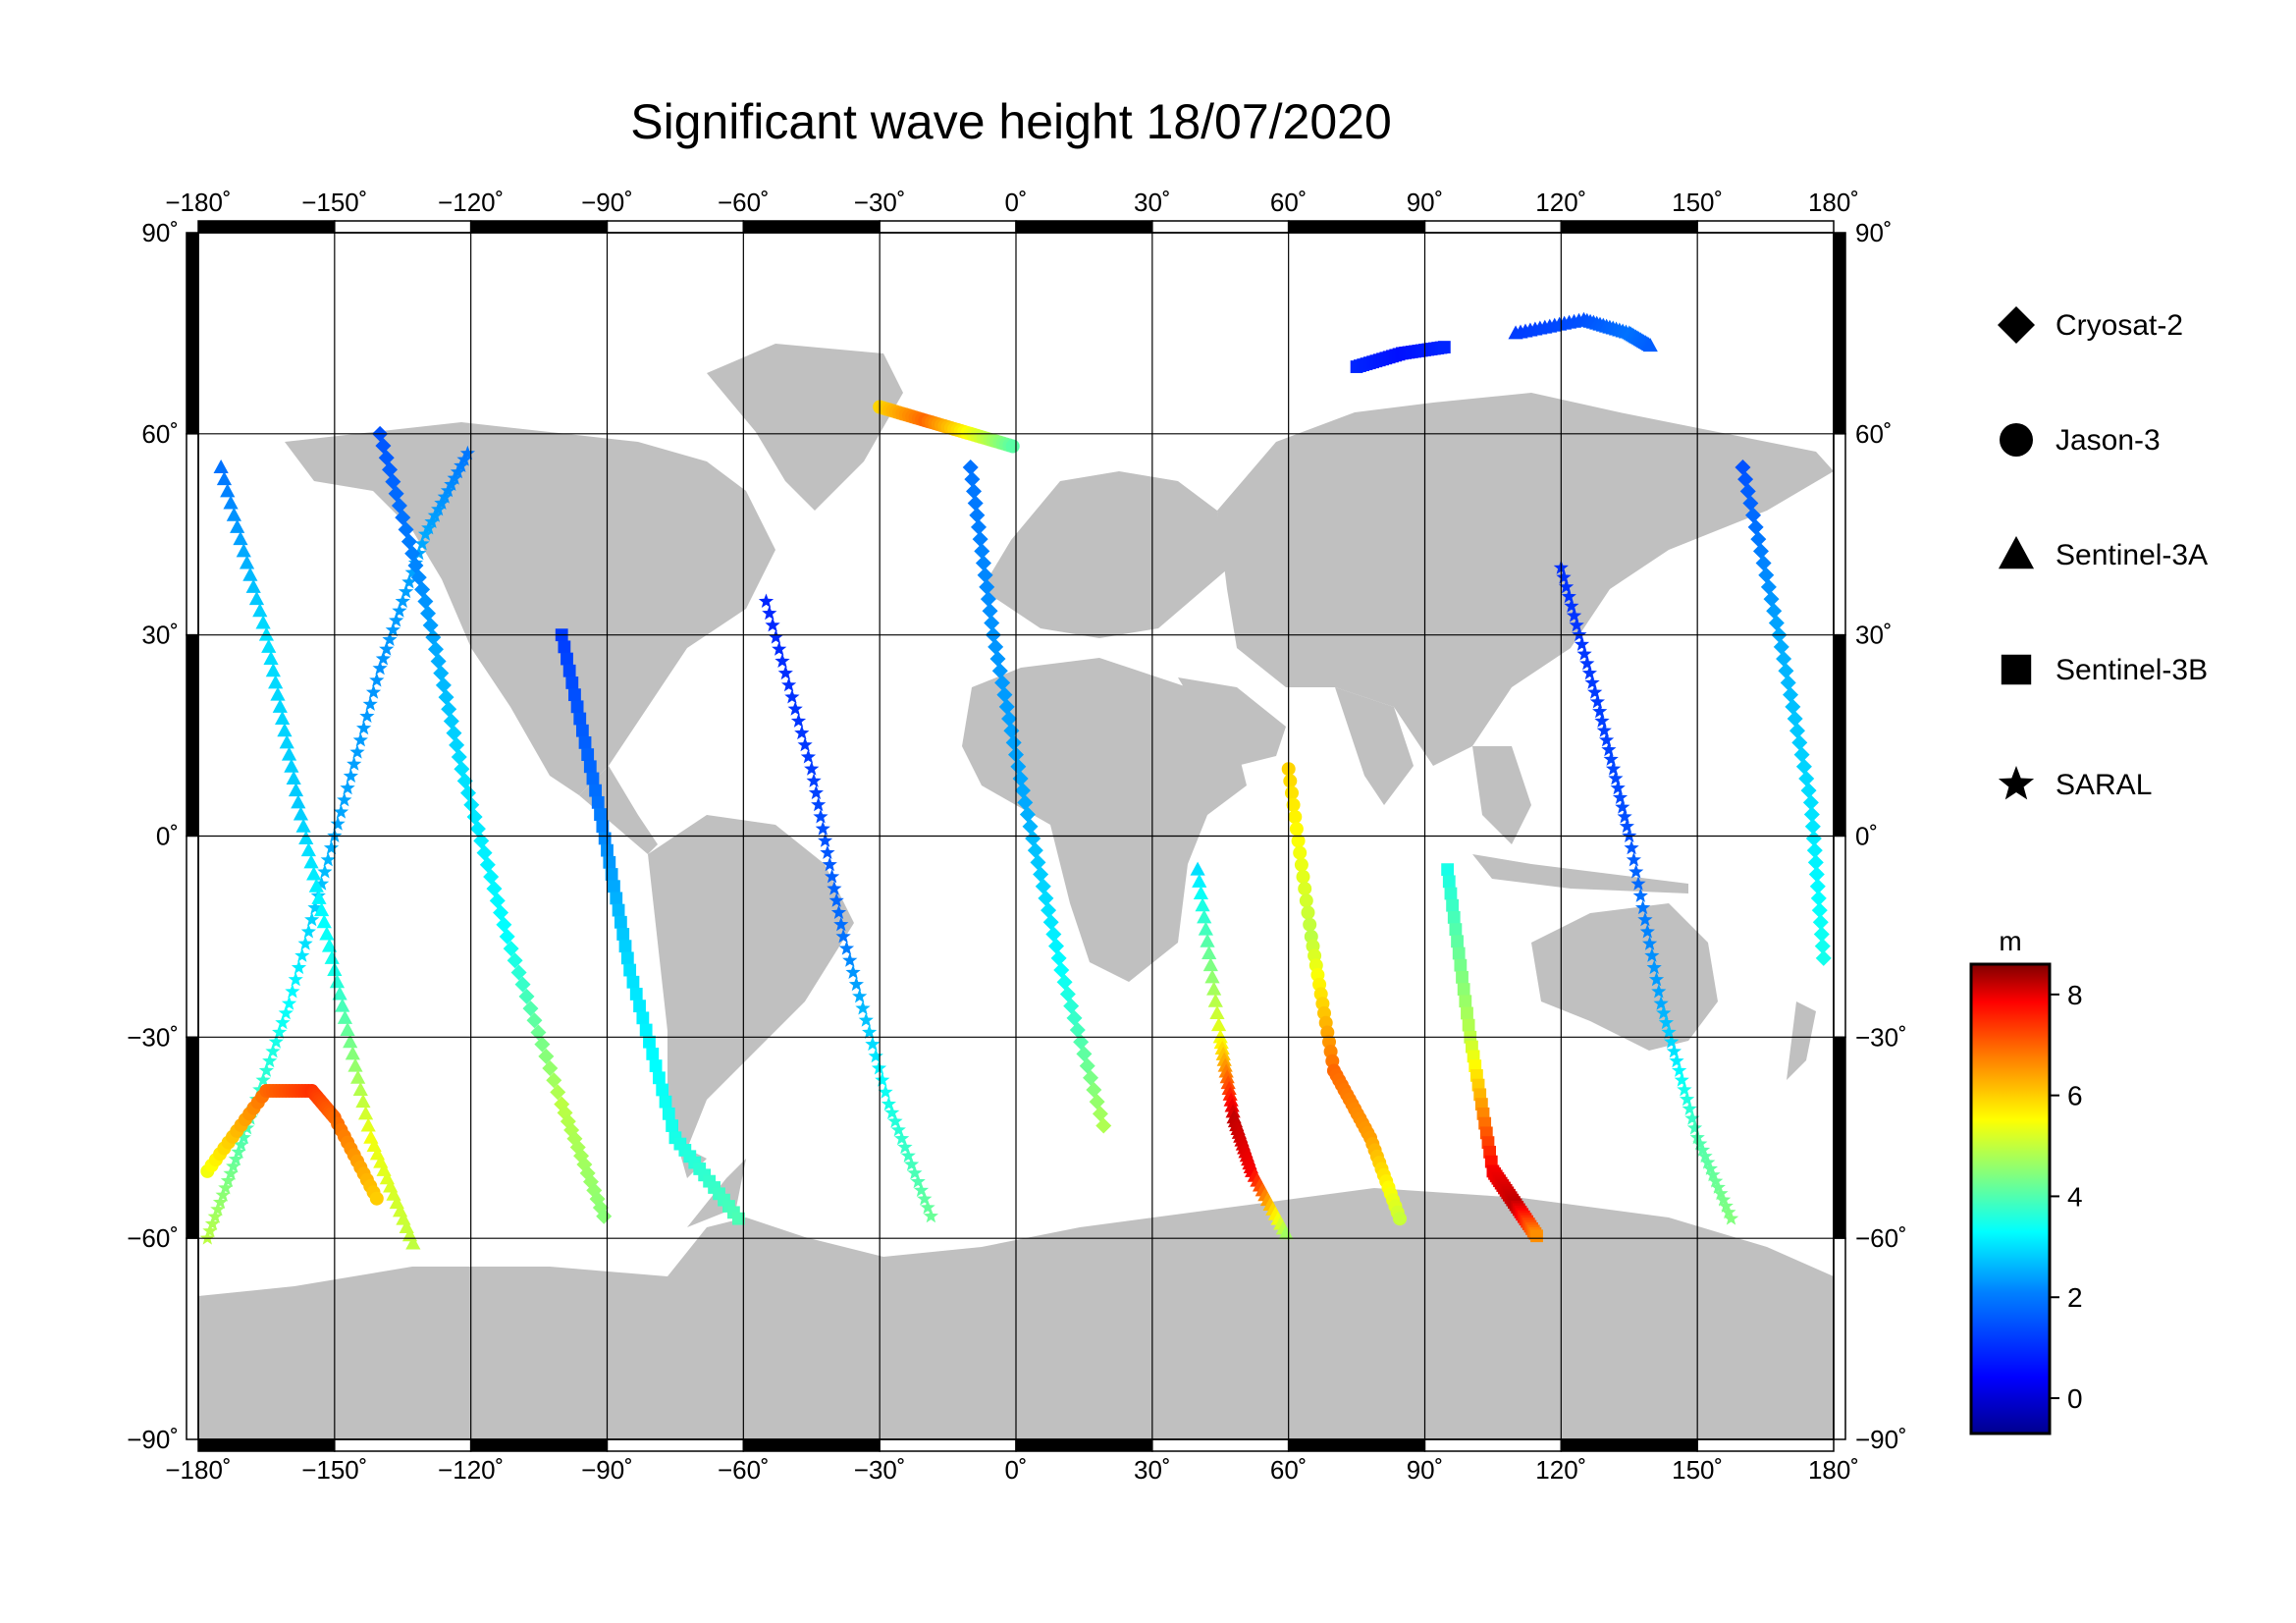 The width and height of the screenshot is (2296, 1623). I want to click on lon-tick-label: 60˚, so click(1289, 203).